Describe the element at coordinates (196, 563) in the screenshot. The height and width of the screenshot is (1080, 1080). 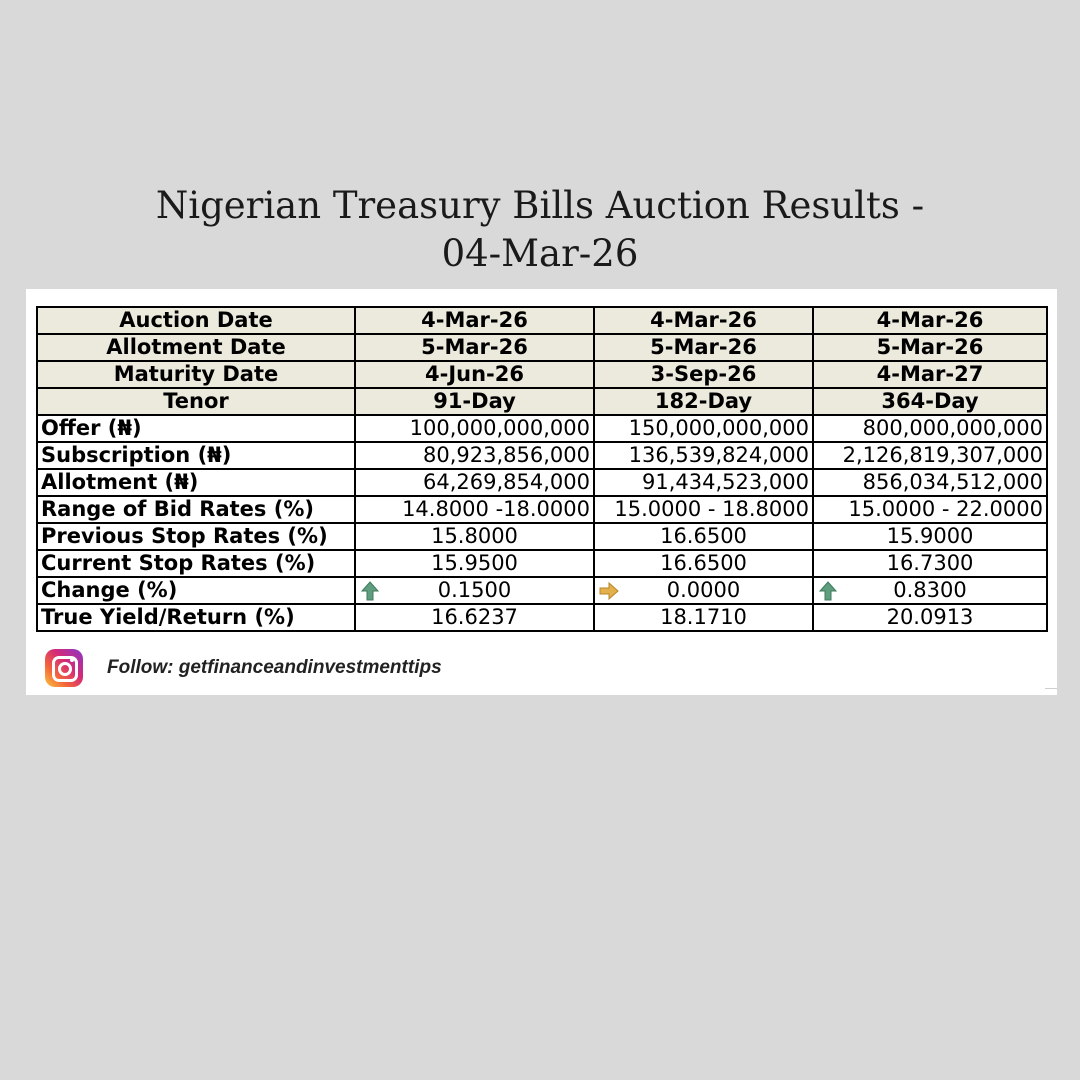
I see `row-label-current-stop: Current Stop Rates (%)` at that location.